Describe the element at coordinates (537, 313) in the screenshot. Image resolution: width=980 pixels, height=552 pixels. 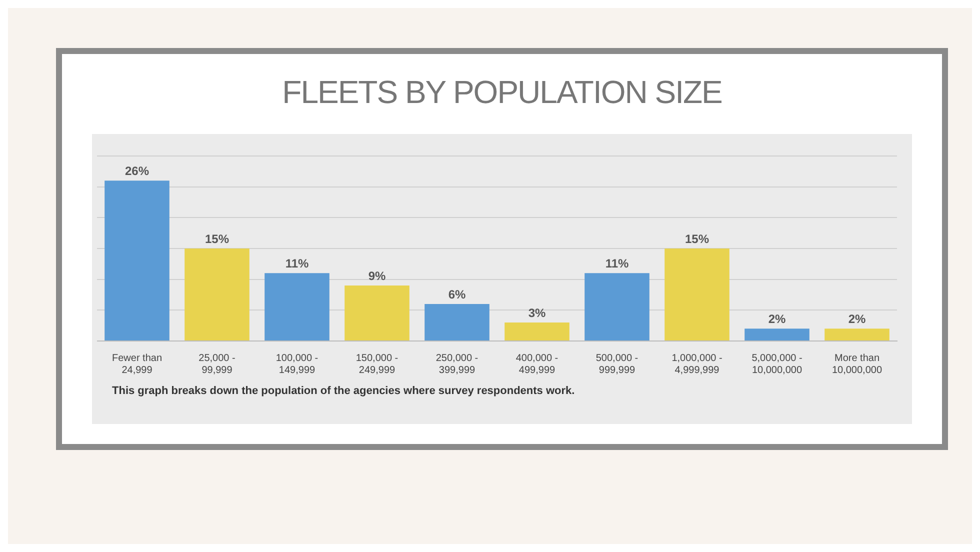
I see `data-label: 3%` at that location.